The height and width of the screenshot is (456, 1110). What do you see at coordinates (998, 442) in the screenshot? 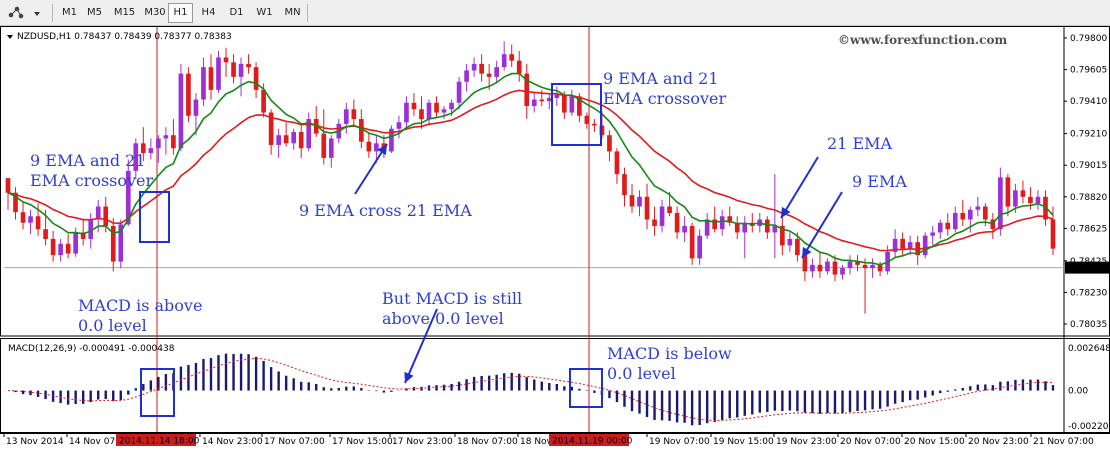
I see `time-axis-label: 20 Nov 23:00` at bounding box center [998, 442].